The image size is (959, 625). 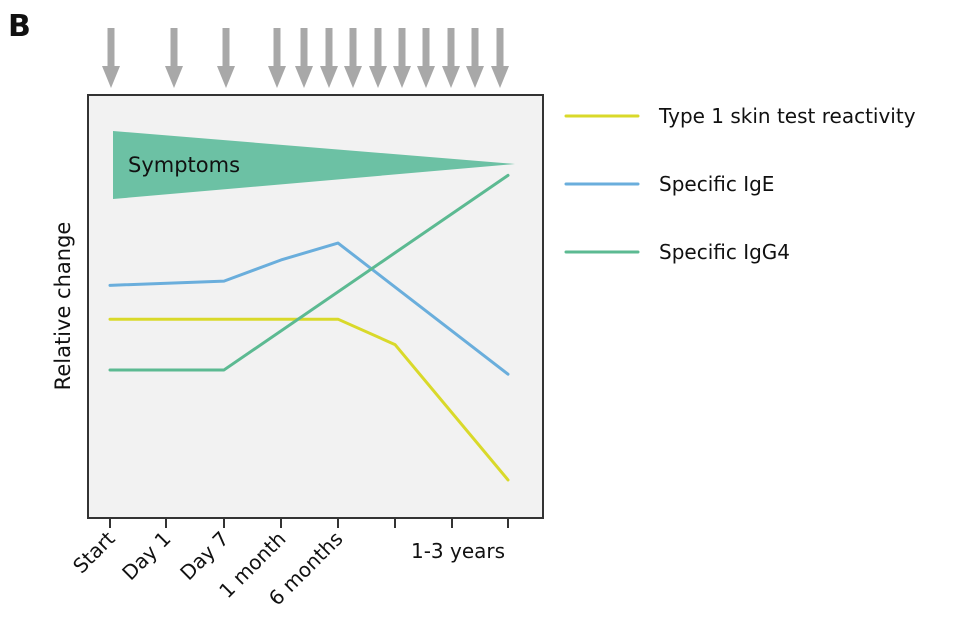 What do you see at coordinates (314, 165) in the screenshot?
I see `symptoms-wedge` at bounding box center [314, 165].